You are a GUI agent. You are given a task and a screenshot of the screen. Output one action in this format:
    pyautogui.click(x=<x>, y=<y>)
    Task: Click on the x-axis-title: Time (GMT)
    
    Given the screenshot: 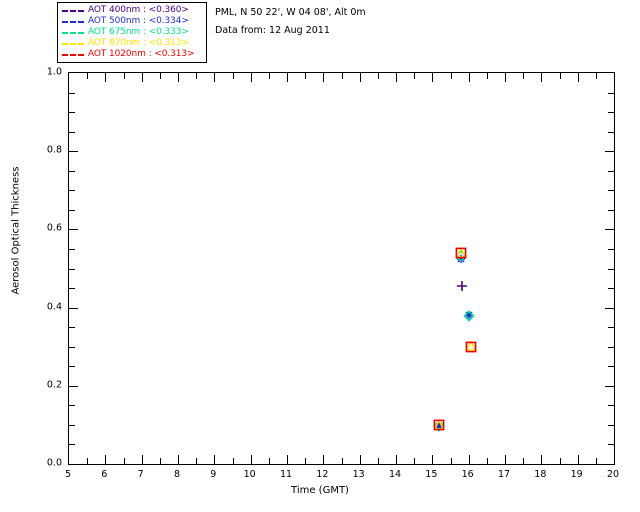 What is the action you would take?
    pyautogui.click(x=320, y=490)
    